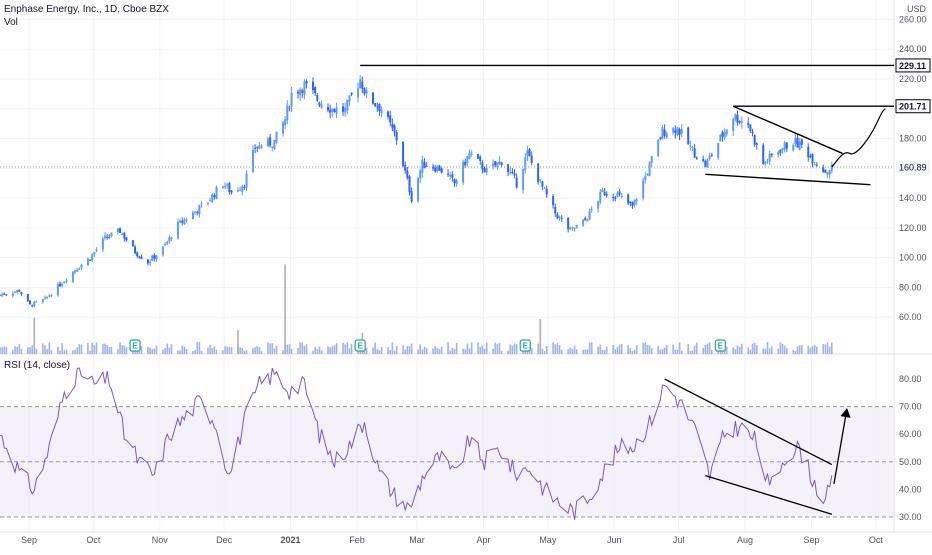  Describe the element at coordinates (37, 365) in the screenshot. I see `rsi-legend: RSI (14, close)` at that location.